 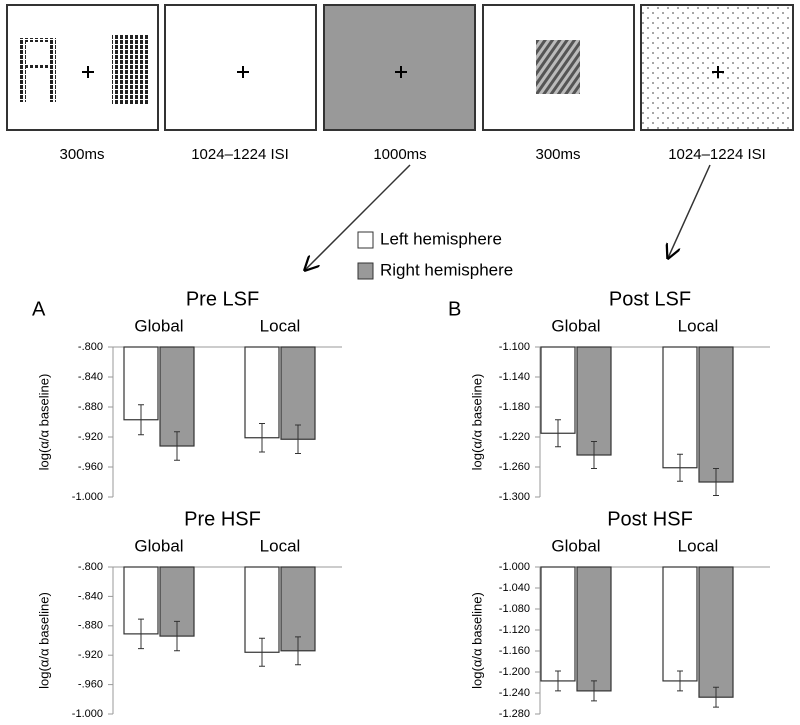 What do you see at coordinates (514, 407) in the screenshot?
I see `y-tick-label: -1.180` at bounding box center [514, 407].